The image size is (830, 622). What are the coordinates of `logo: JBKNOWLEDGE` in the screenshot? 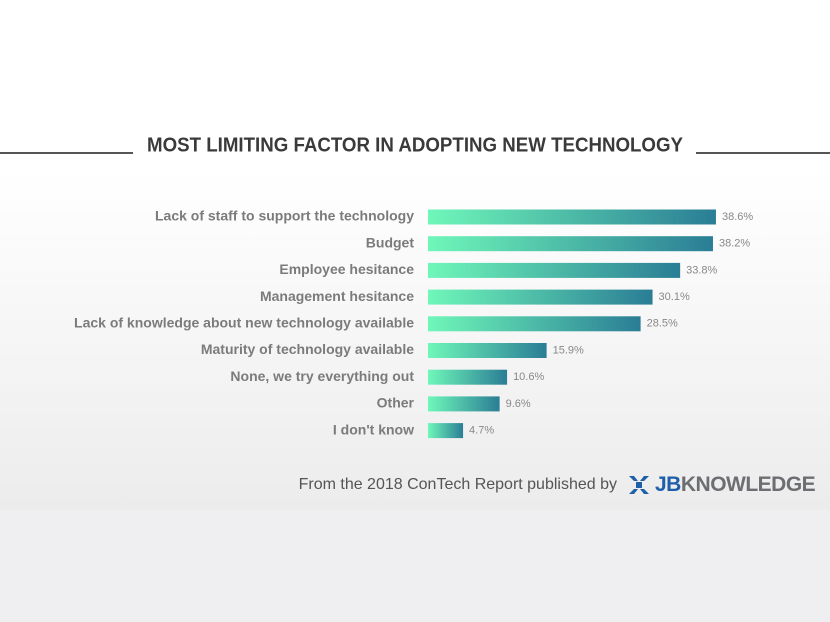 It's located at (735, 484).